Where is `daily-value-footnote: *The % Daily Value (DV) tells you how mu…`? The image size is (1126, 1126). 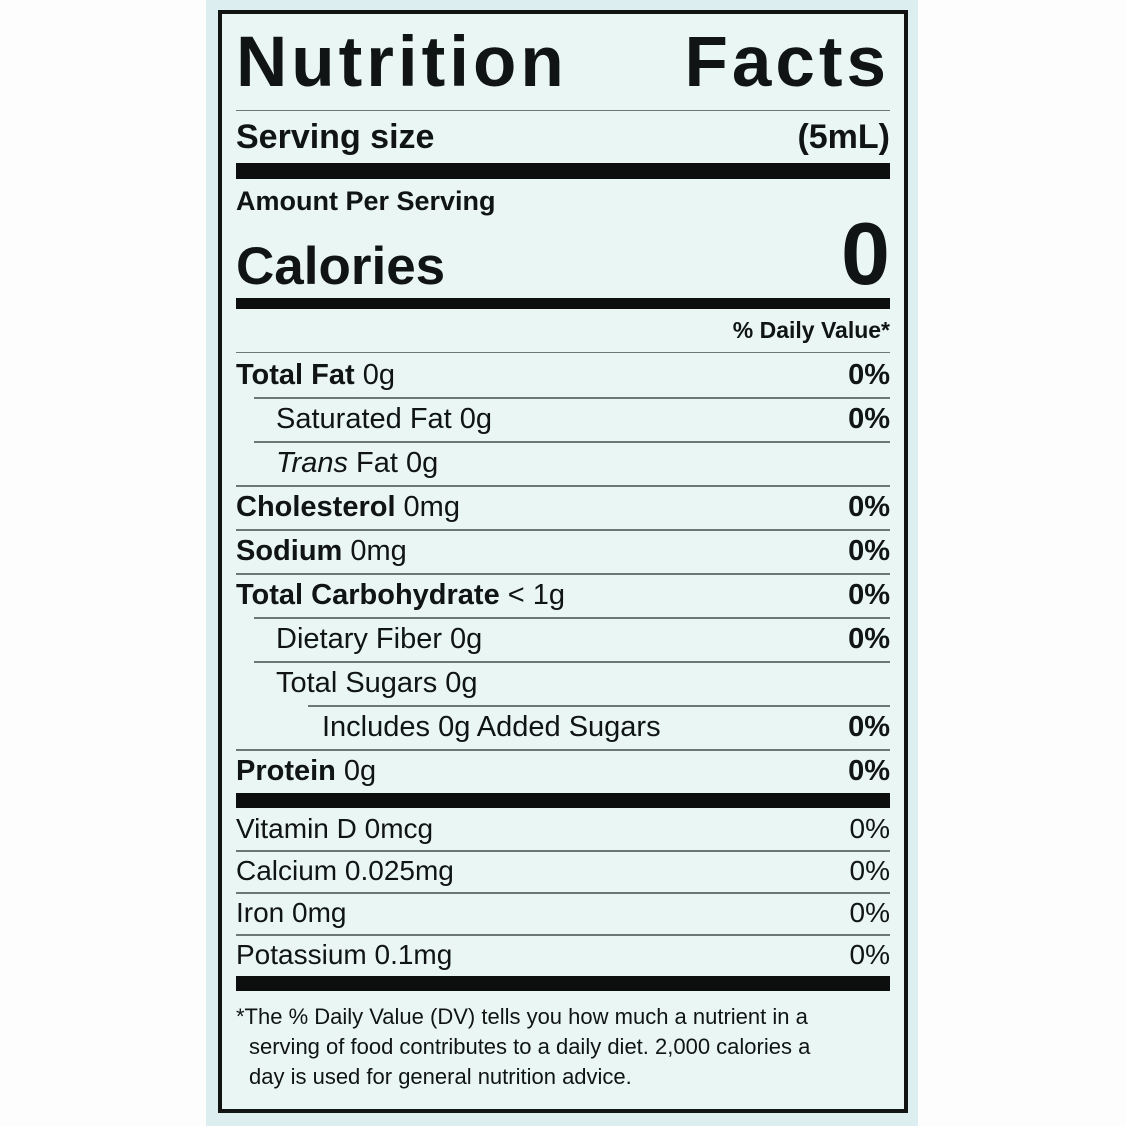
daily-value-footnote: *The % Daily Value (DV) tells you how mu… is located at coordinates (563, 1041).